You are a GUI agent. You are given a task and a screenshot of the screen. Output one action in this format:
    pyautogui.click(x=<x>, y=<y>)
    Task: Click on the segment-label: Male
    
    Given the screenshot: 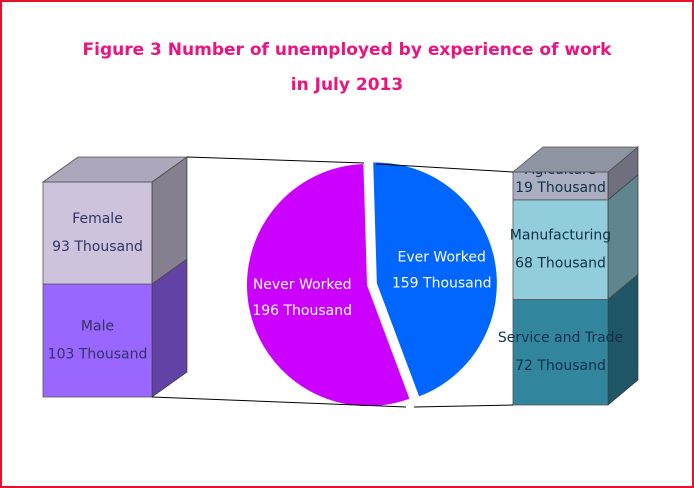 What is the action you would take?
    pyautogui.click(x=97, y=327)
    